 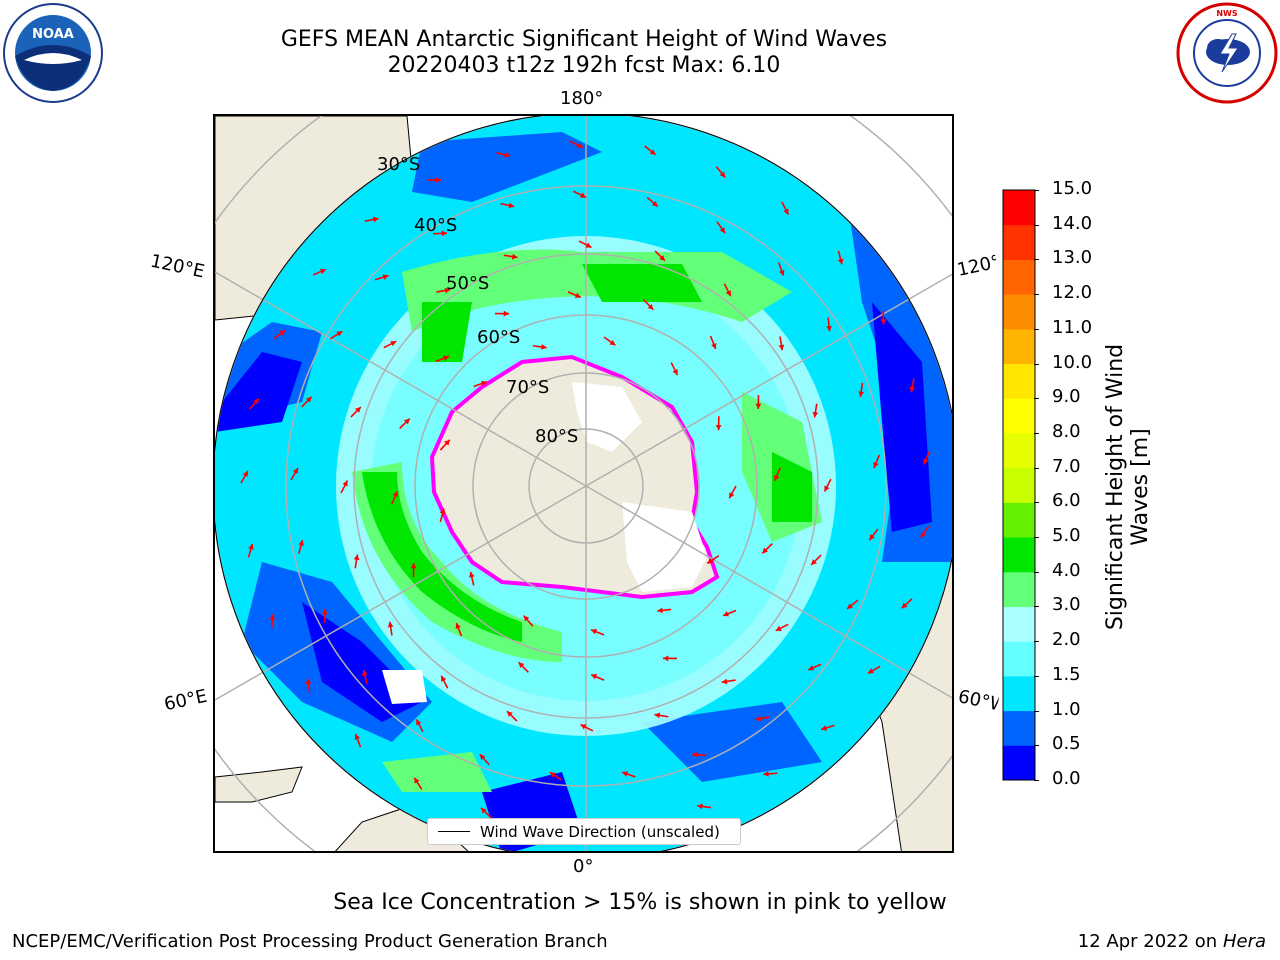 I want to click on colorbar-tick-label: 3.0, so click(x=1066, y=605).